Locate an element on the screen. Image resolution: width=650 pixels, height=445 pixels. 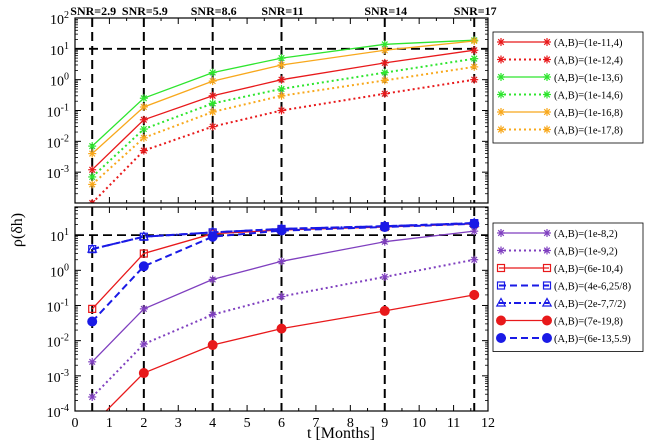
y-tick-exponent: 1 is located at coordinates (66, 46).